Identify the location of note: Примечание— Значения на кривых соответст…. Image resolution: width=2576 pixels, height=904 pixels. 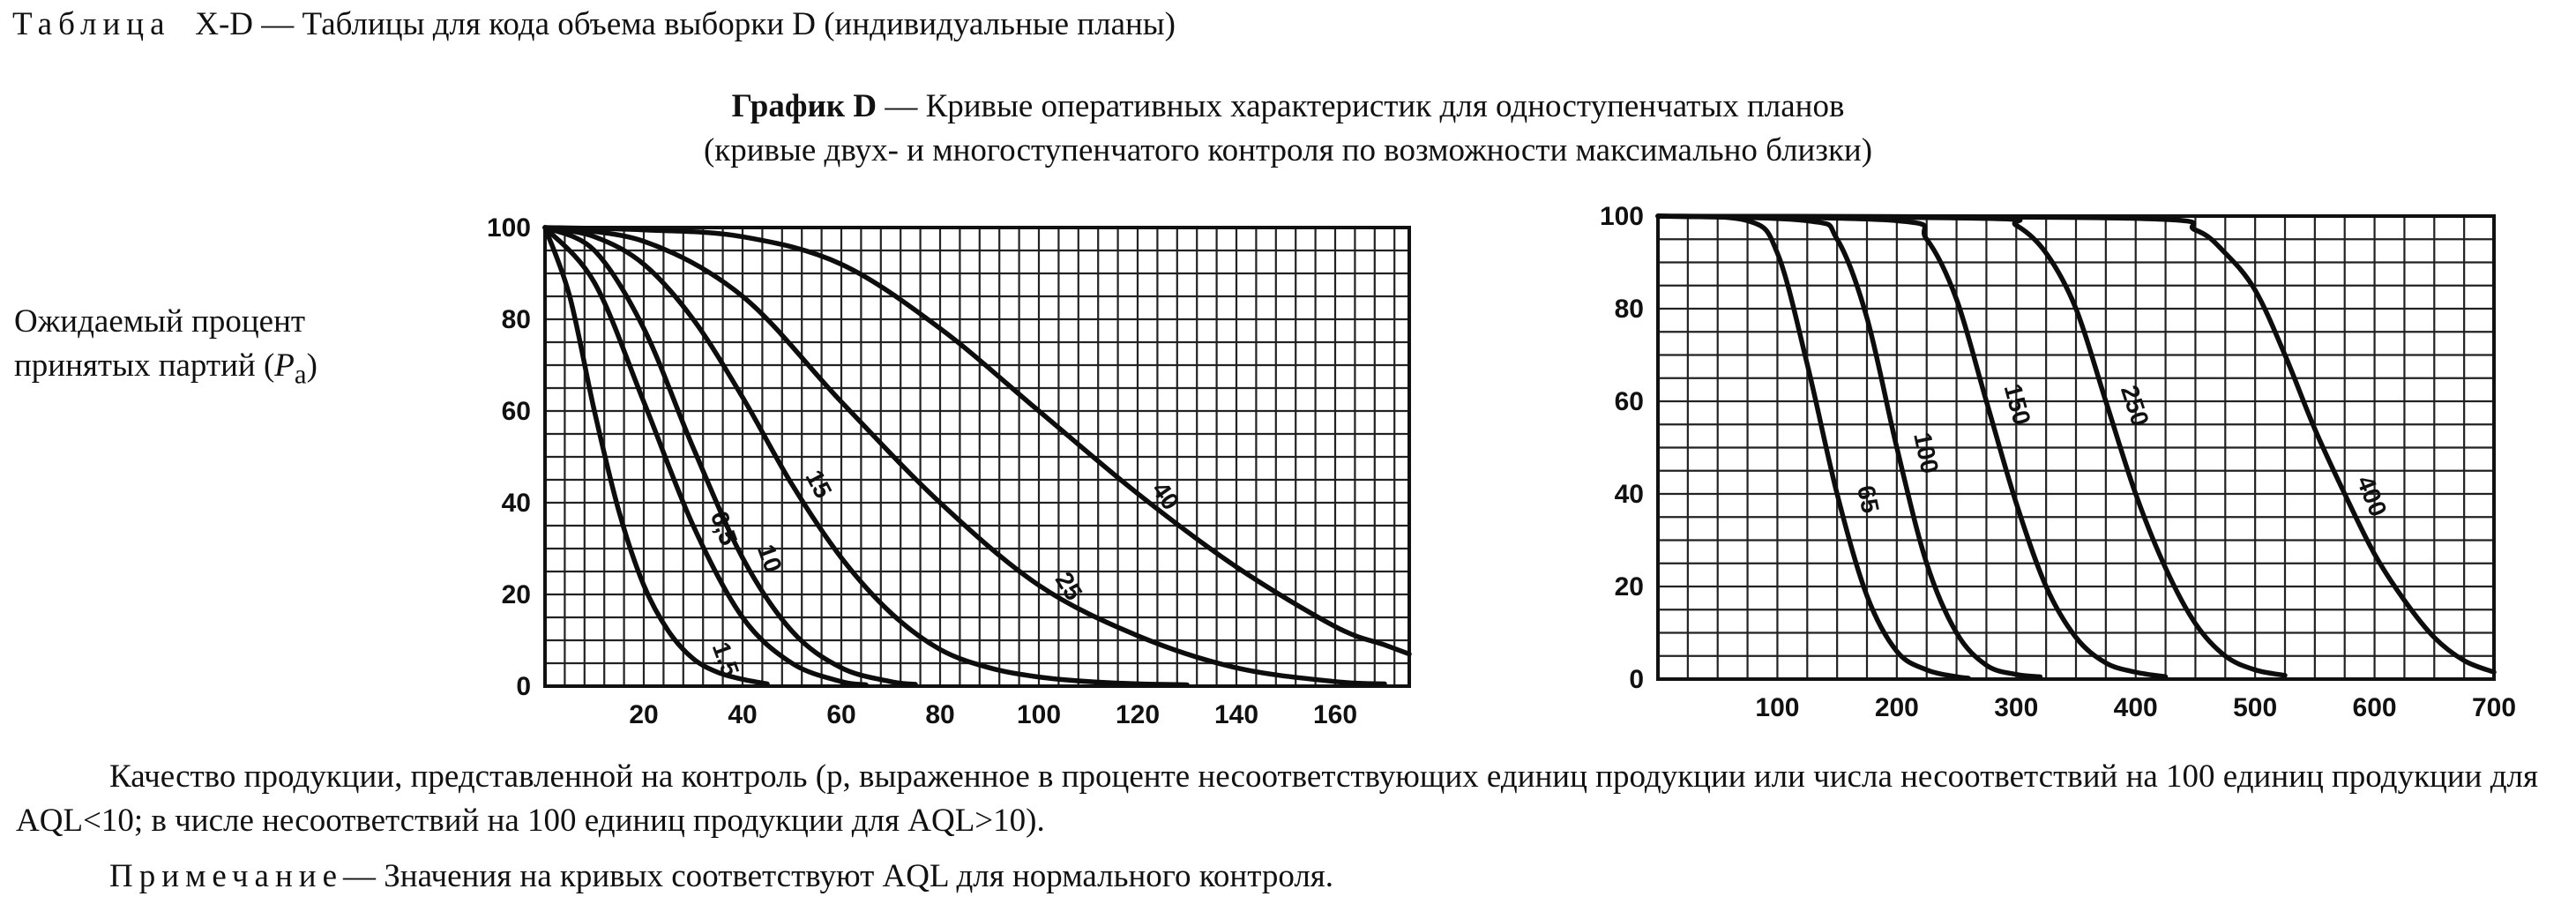
(721, 876).